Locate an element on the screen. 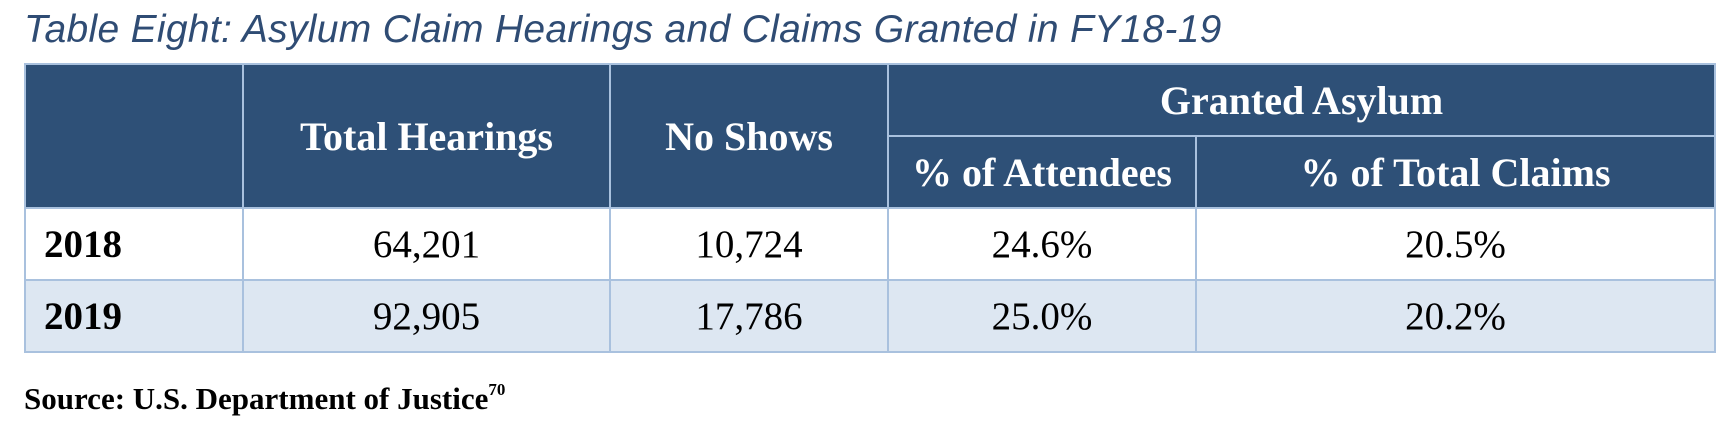 This screenshot has width=1726, height=434. cell-no-shows: 10,724 is located at coordinates (749, 244).